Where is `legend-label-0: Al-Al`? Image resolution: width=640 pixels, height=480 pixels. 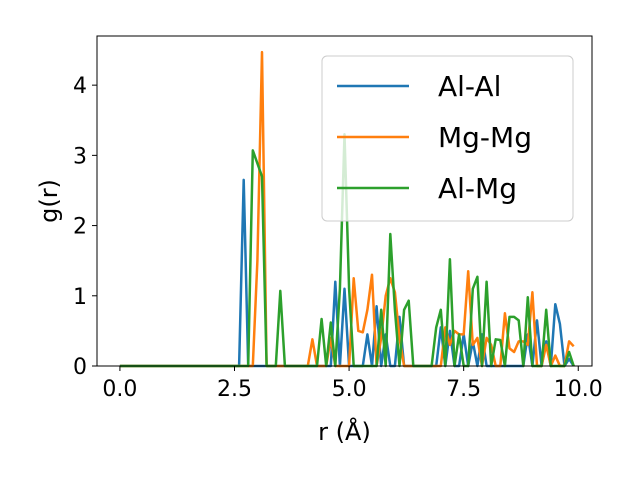
legend-label-0: Al-Al is located at coordinates (469, 86).